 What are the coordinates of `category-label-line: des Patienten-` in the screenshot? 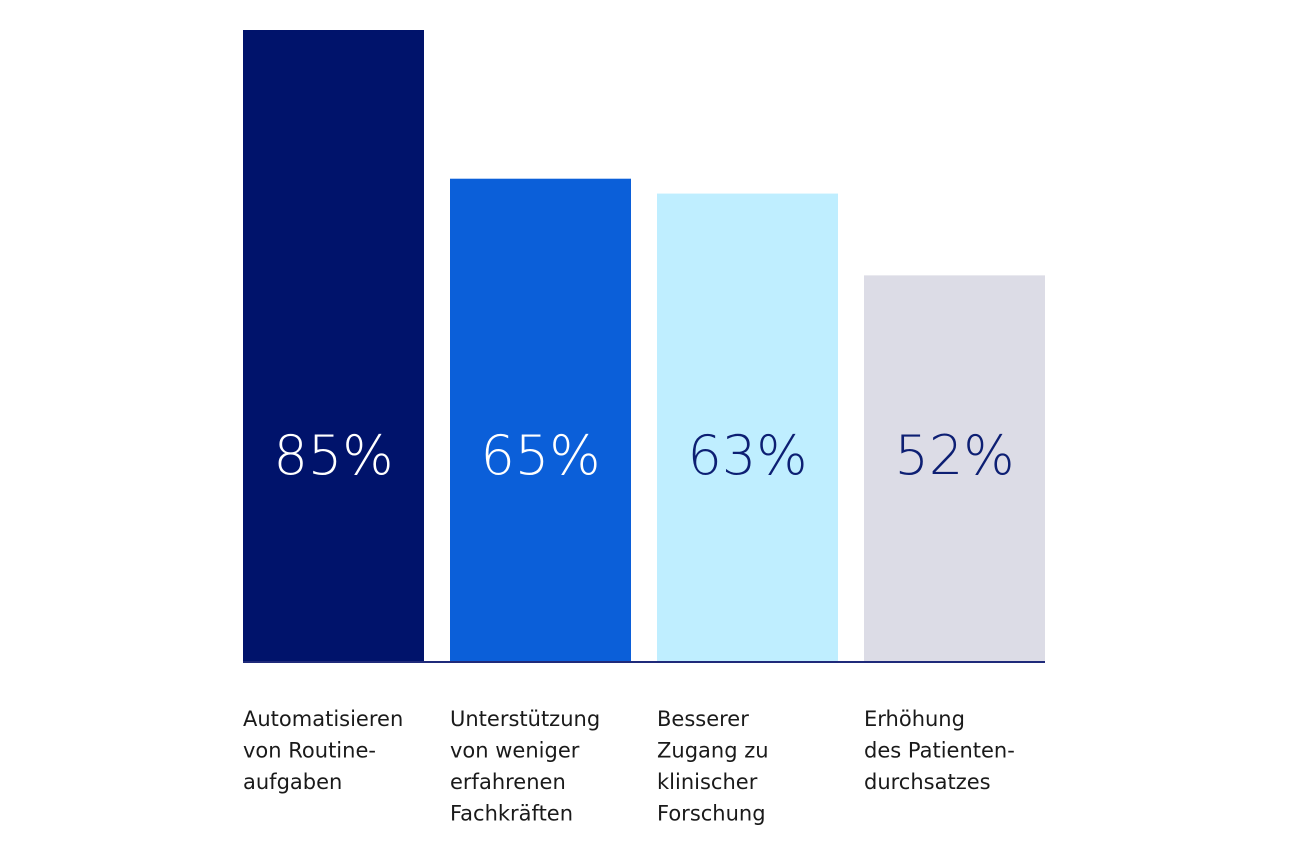 It's located at (939, 751).